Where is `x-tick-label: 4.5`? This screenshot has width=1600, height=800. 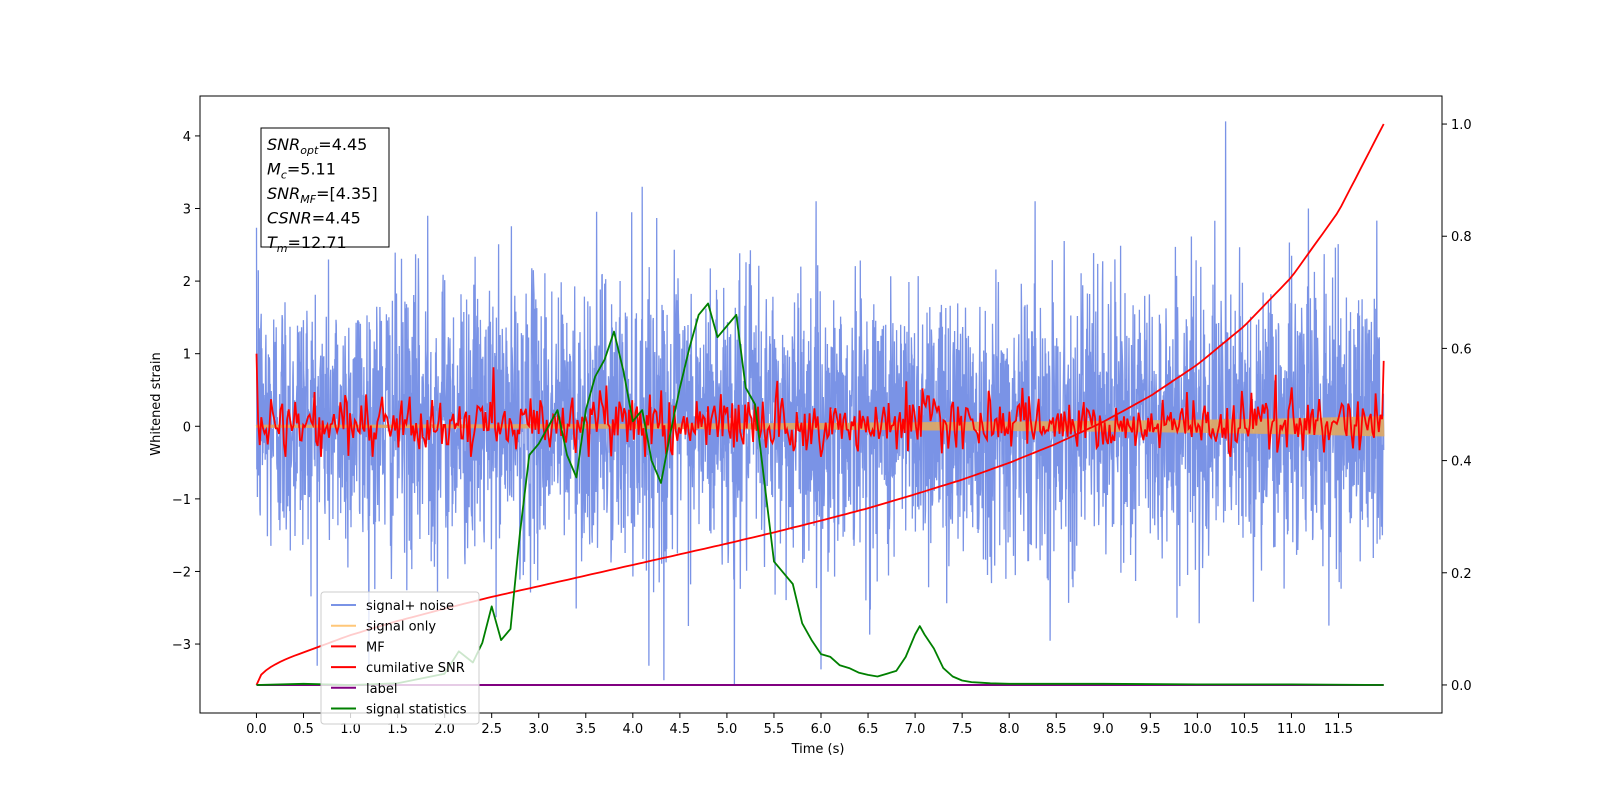
x-tick-label: 4.5 is located at coordinates (680, 729).